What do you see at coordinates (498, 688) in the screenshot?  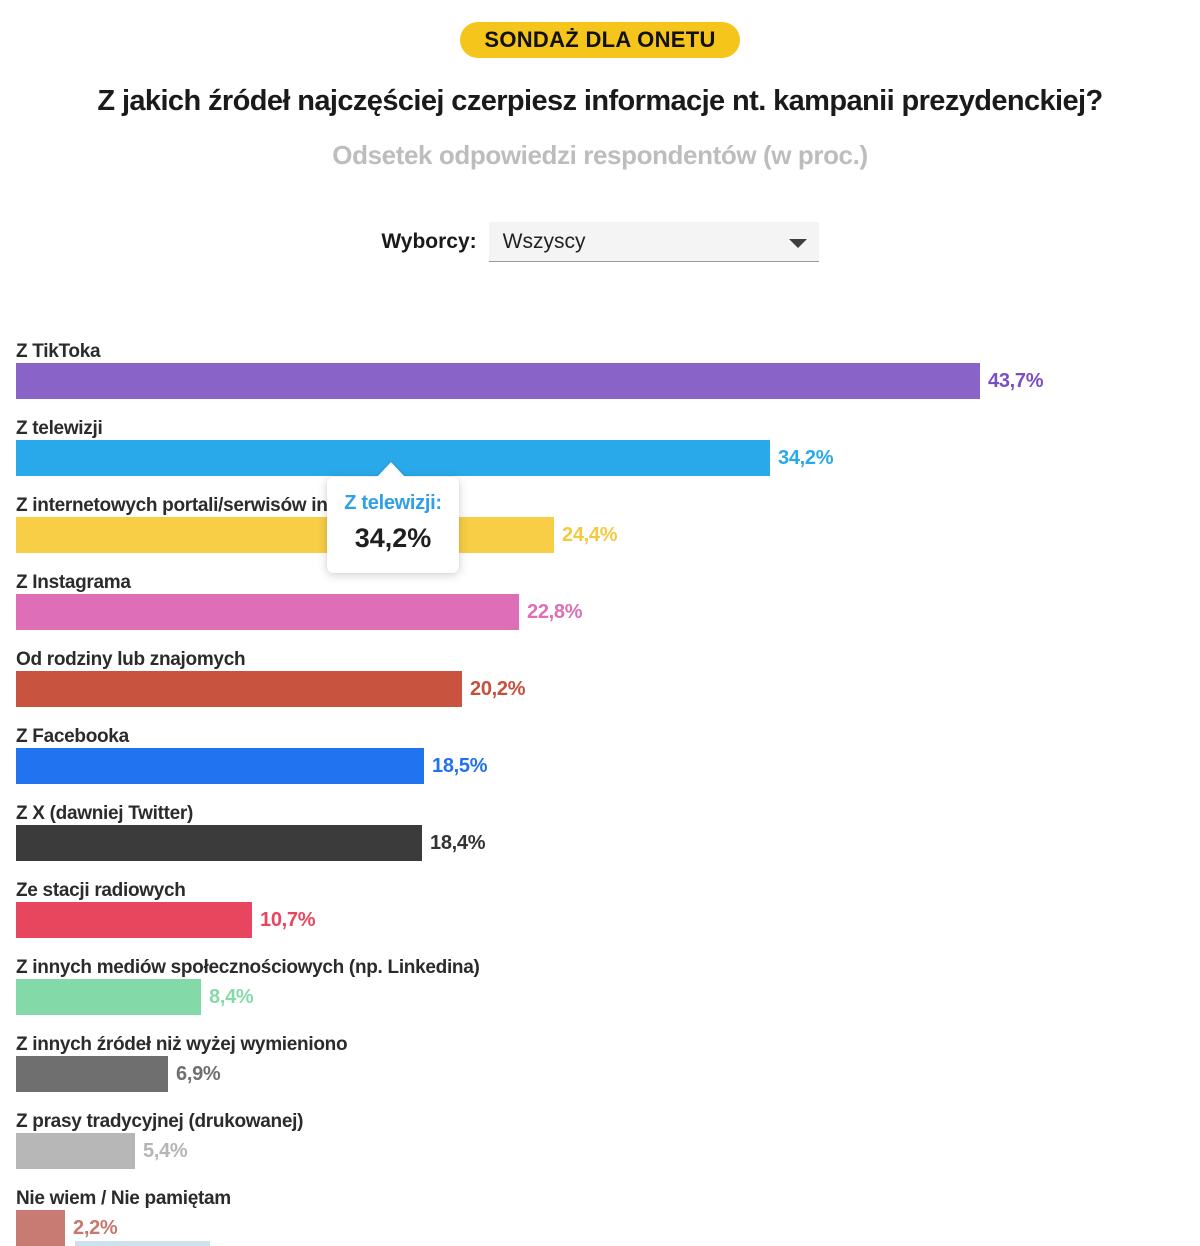 I see `bar-value: 20,2%` at bounding box center [498, 688].